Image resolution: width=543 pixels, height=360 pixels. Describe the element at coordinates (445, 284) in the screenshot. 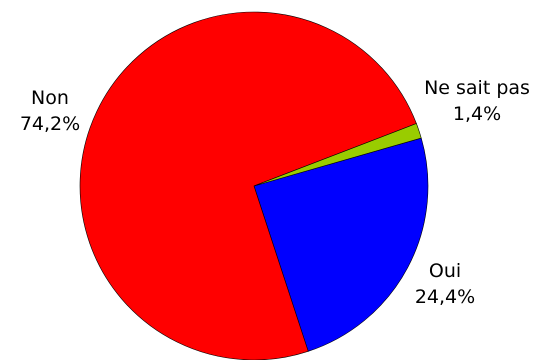

I see `slice-label-oui: Oui 24,4%` at that location.